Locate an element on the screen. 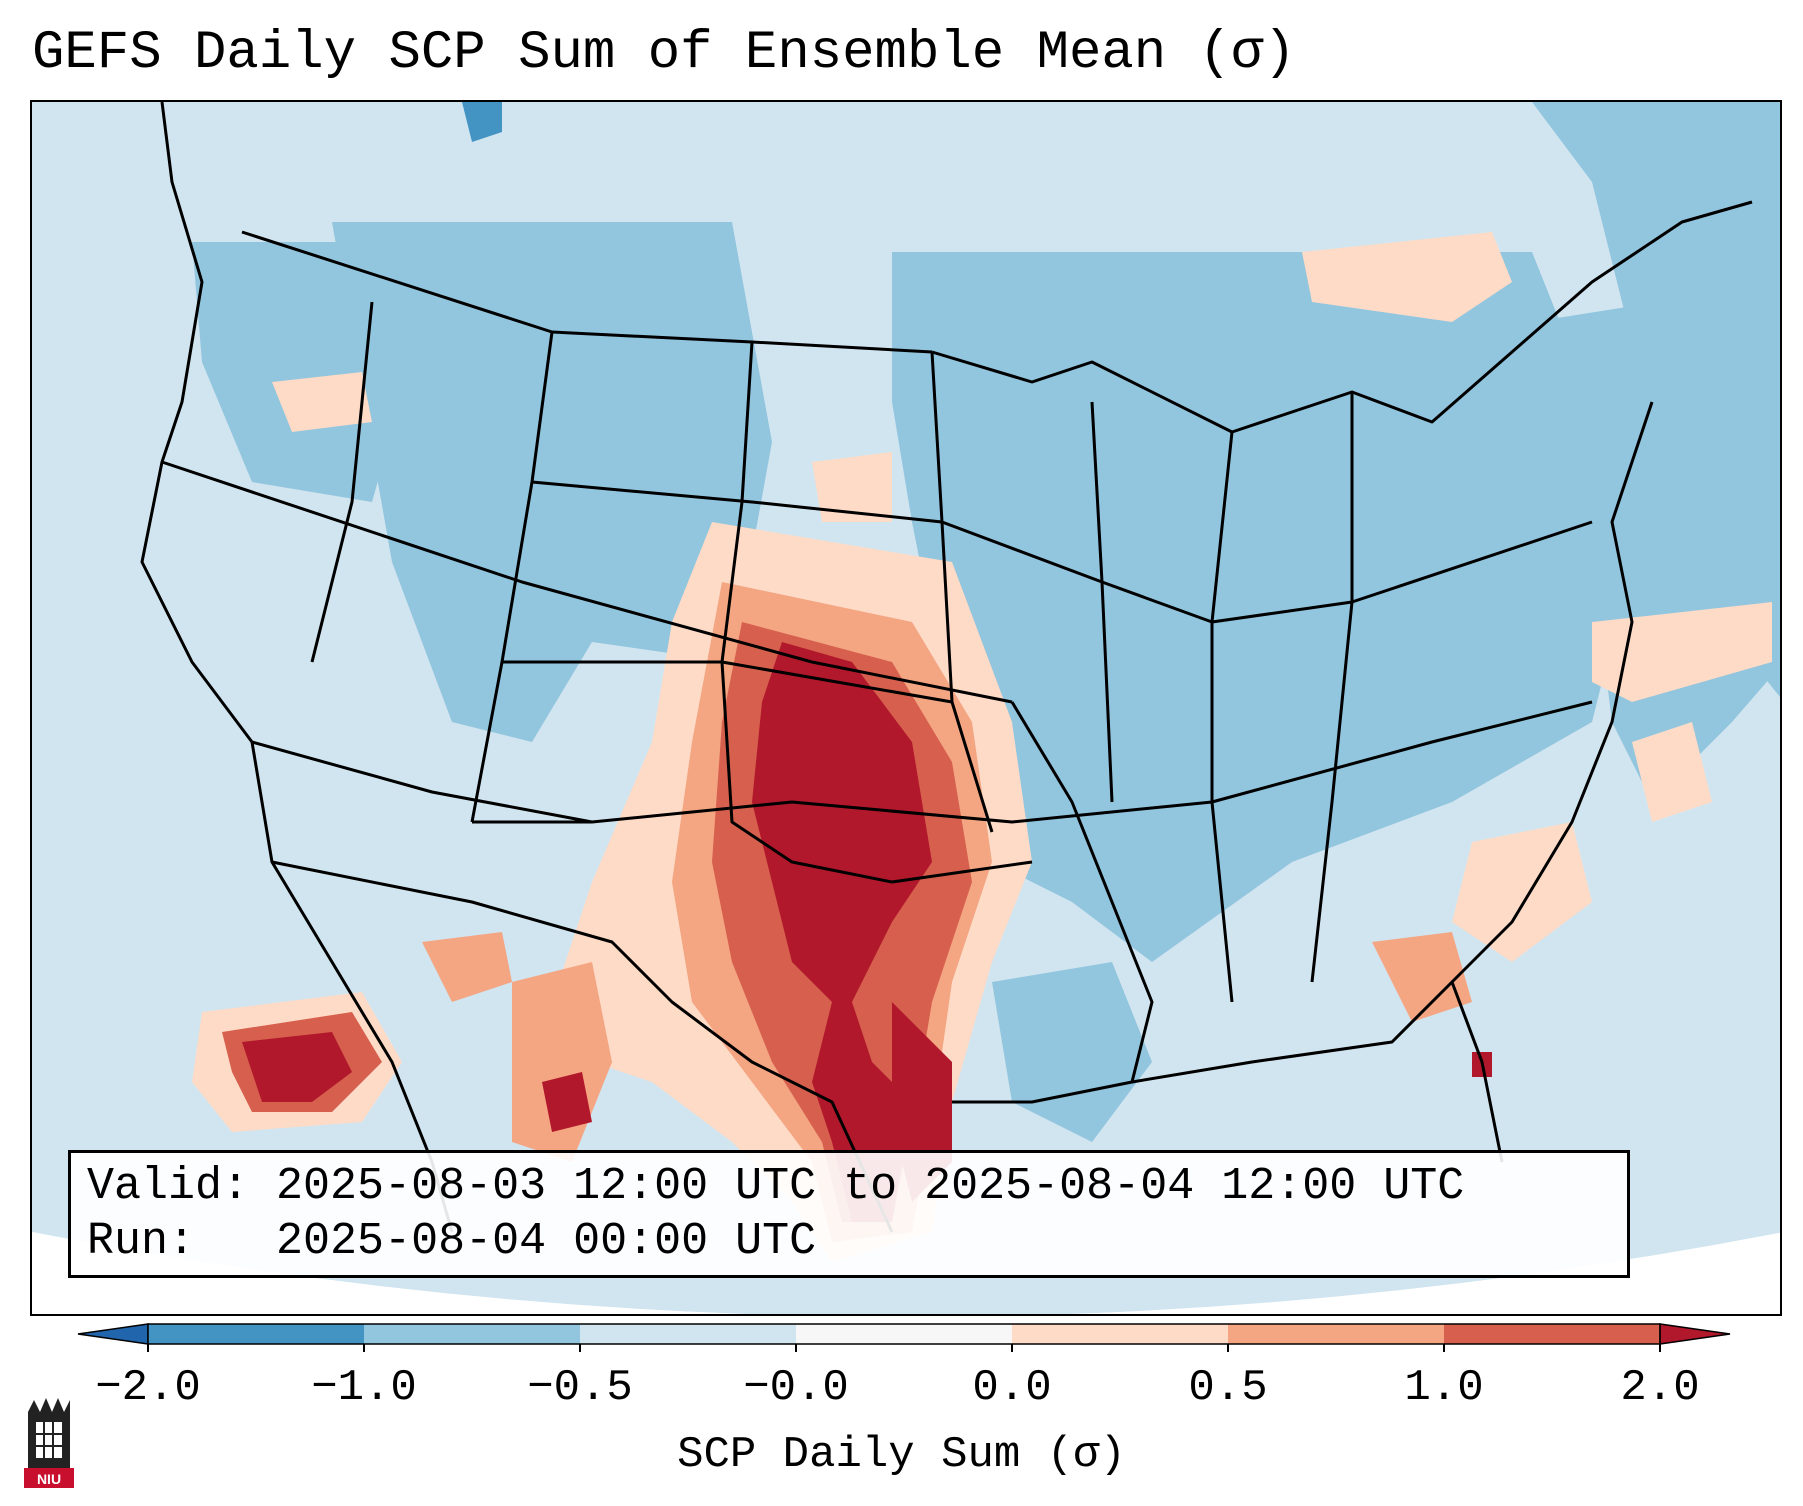 This screenshot has height=1506, width=1803. projection-edge is located at coordinates (906, 1273).